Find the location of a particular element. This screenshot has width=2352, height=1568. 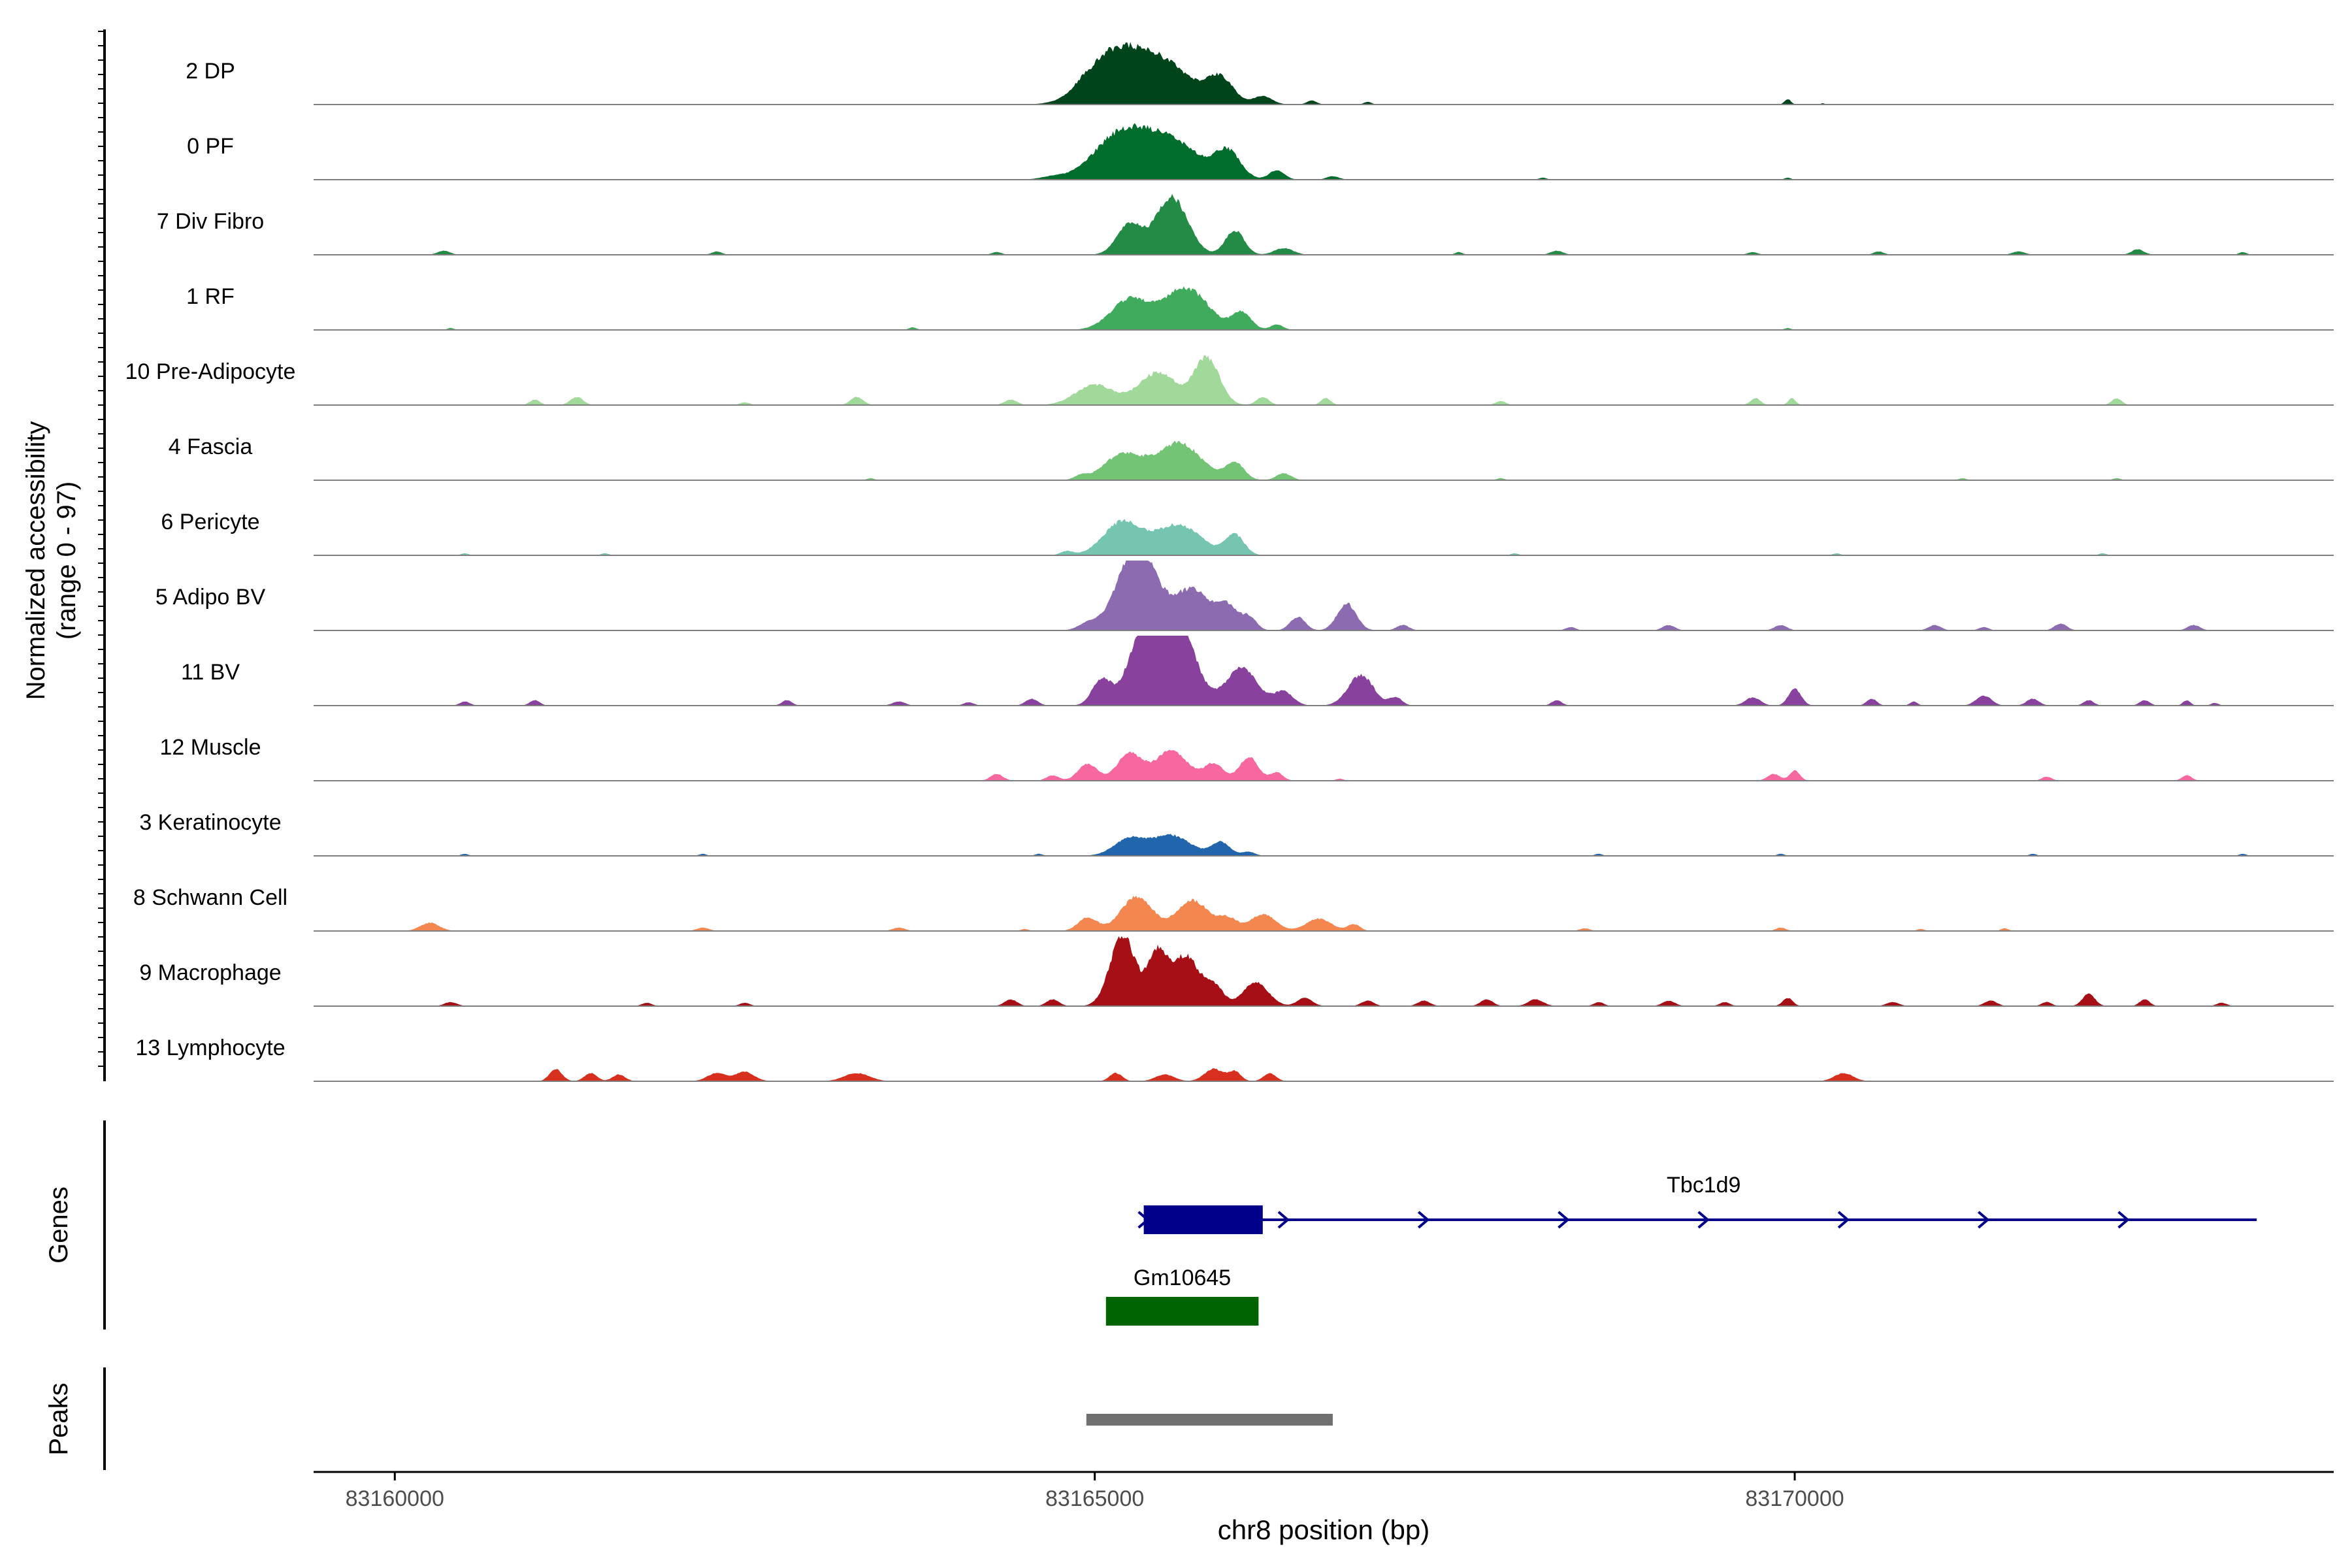

track-label-12: 9 Macrophage is located at coordinates (210, 972).